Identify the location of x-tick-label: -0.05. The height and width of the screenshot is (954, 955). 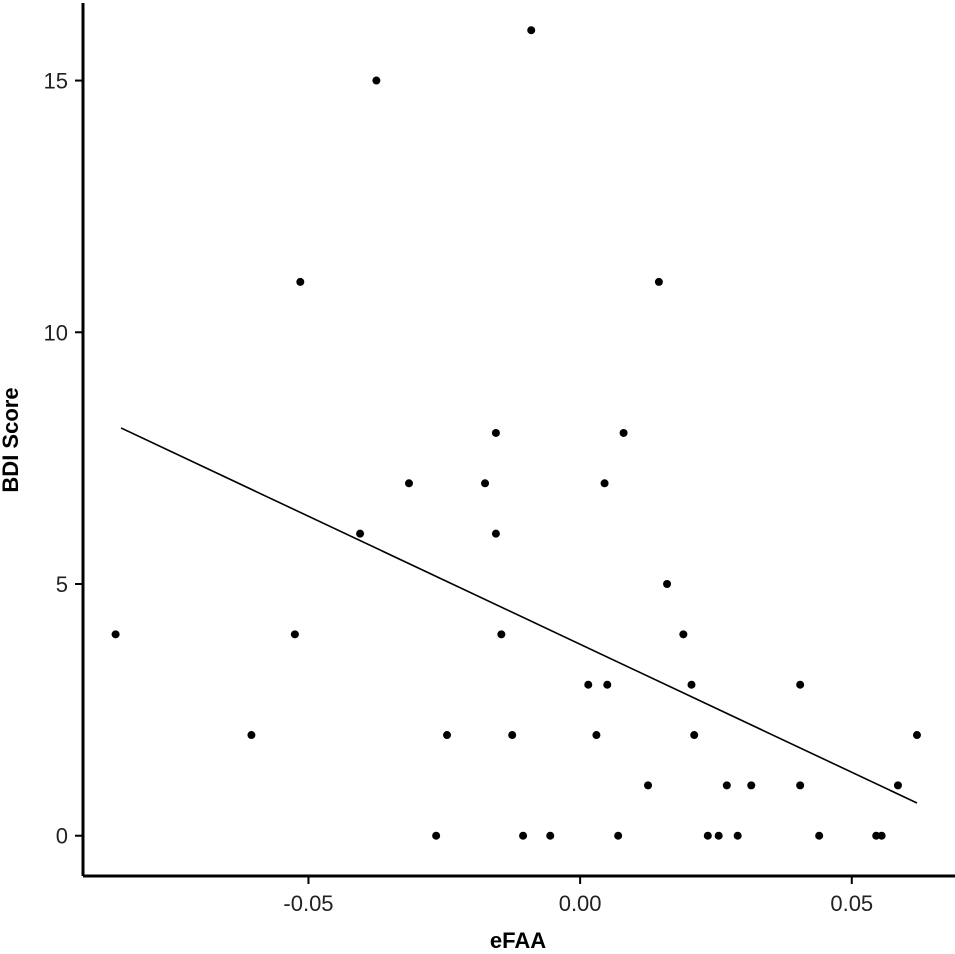
(308, 903).